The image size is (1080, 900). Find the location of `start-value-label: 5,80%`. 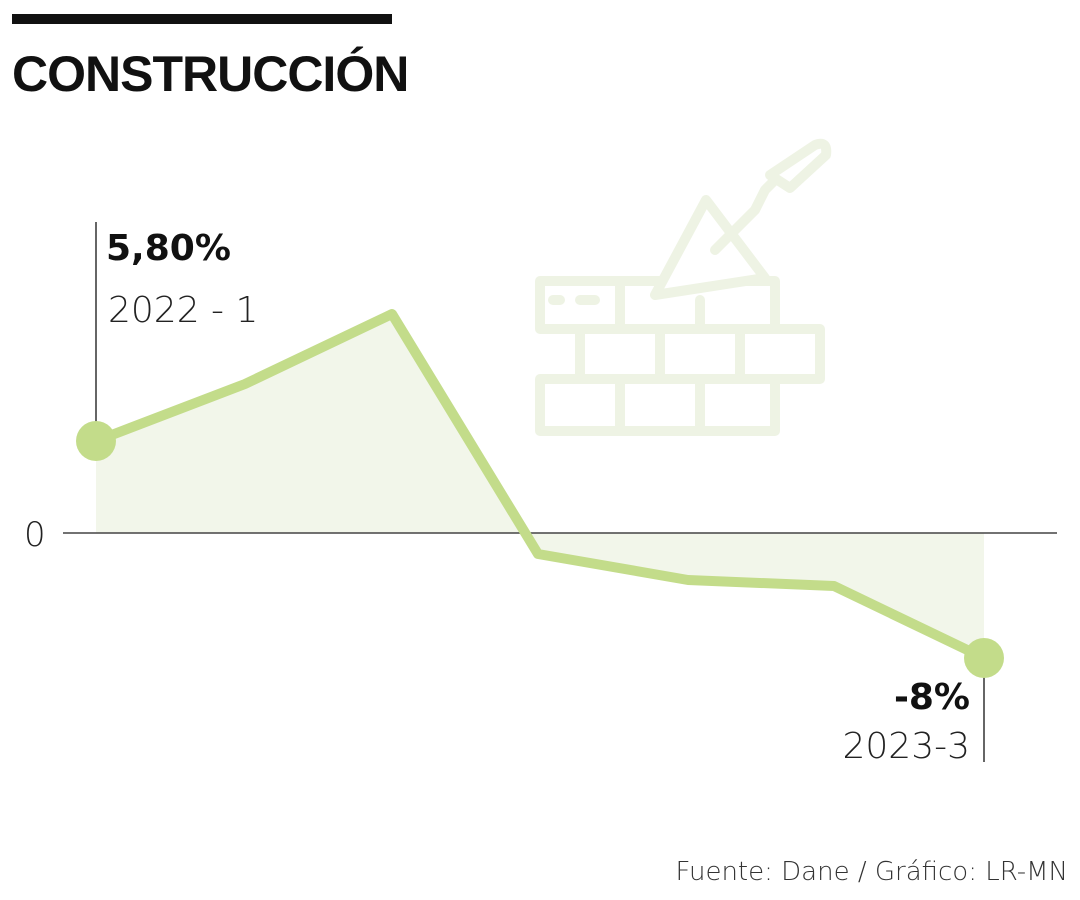

start-value-label: 5,80% is located at coordinates (168, 248).